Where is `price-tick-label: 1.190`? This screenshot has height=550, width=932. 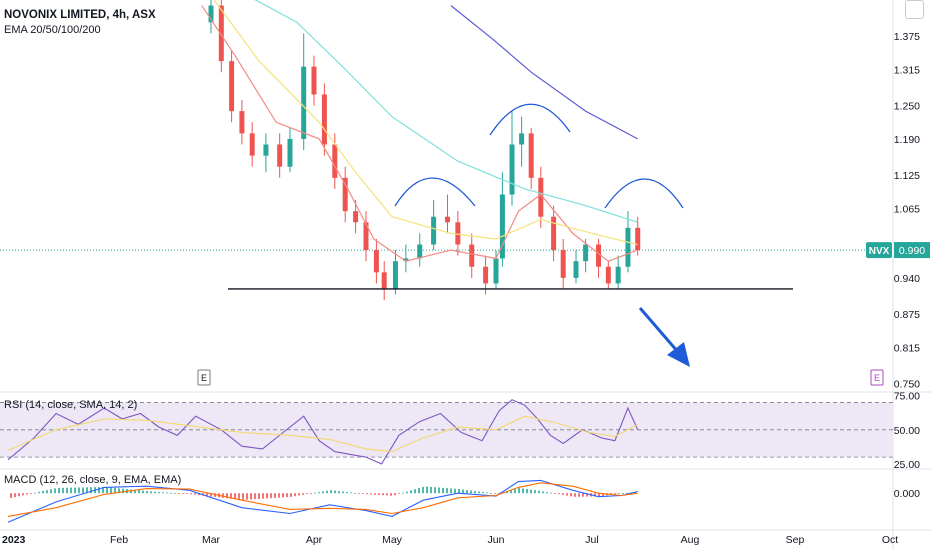 price-tick-label: 1.190 is located at coordinates (907, 140).